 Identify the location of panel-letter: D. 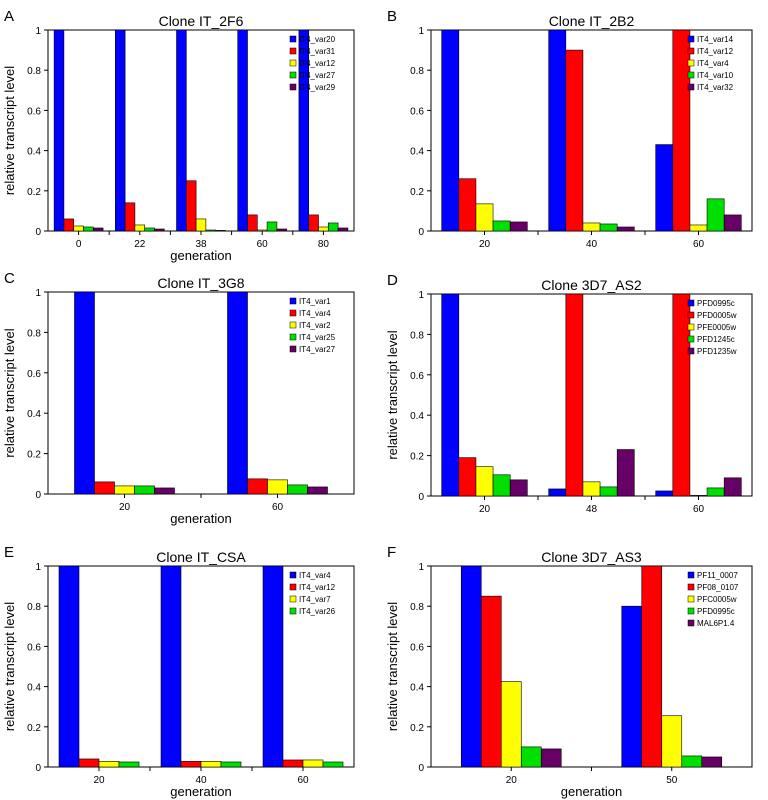
(392, 280).